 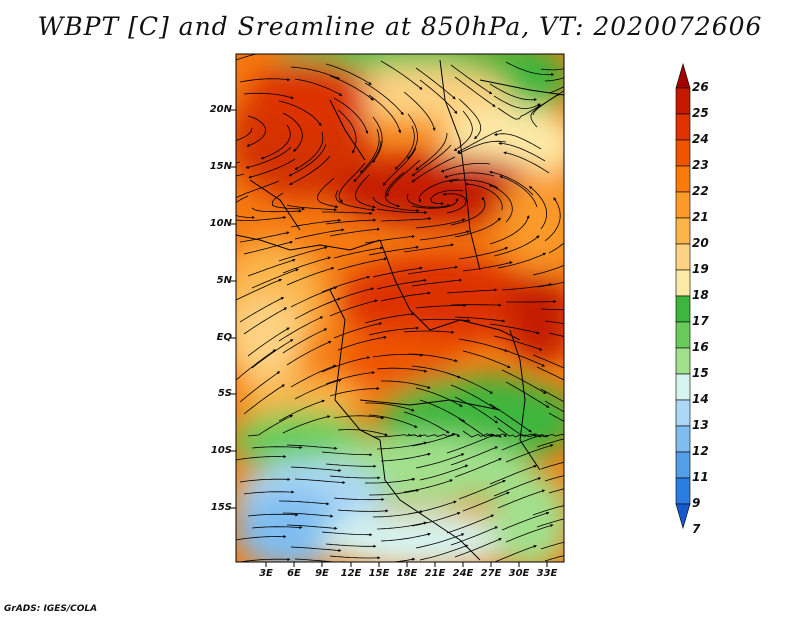 I want to click on lon-tick-label: 3E, so click(x=266, y=573).